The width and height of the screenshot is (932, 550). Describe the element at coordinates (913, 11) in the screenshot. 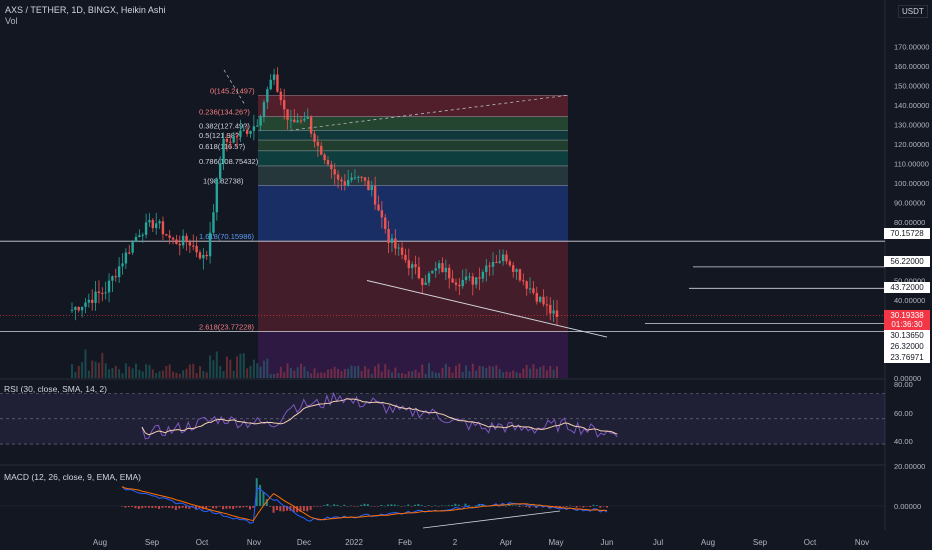

I see `currency-badge: USDT` at that location.